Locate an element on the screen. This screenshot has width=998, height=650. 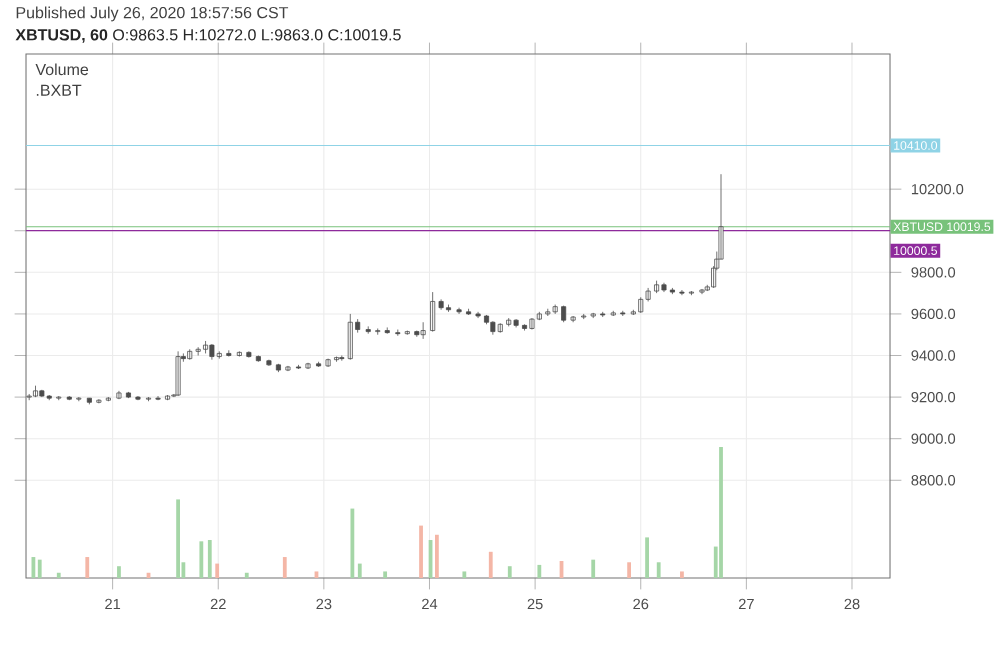
chart-title: Volume is located at coordinates (62, 69).